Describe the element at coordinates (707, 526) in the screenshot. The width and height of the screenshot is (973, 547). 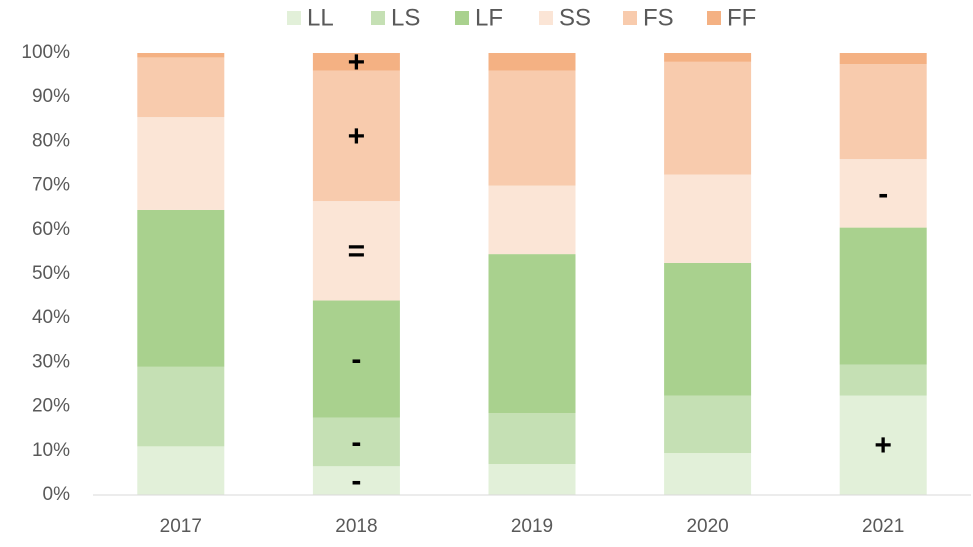
I see `x-tick-label: 2020` at that location.